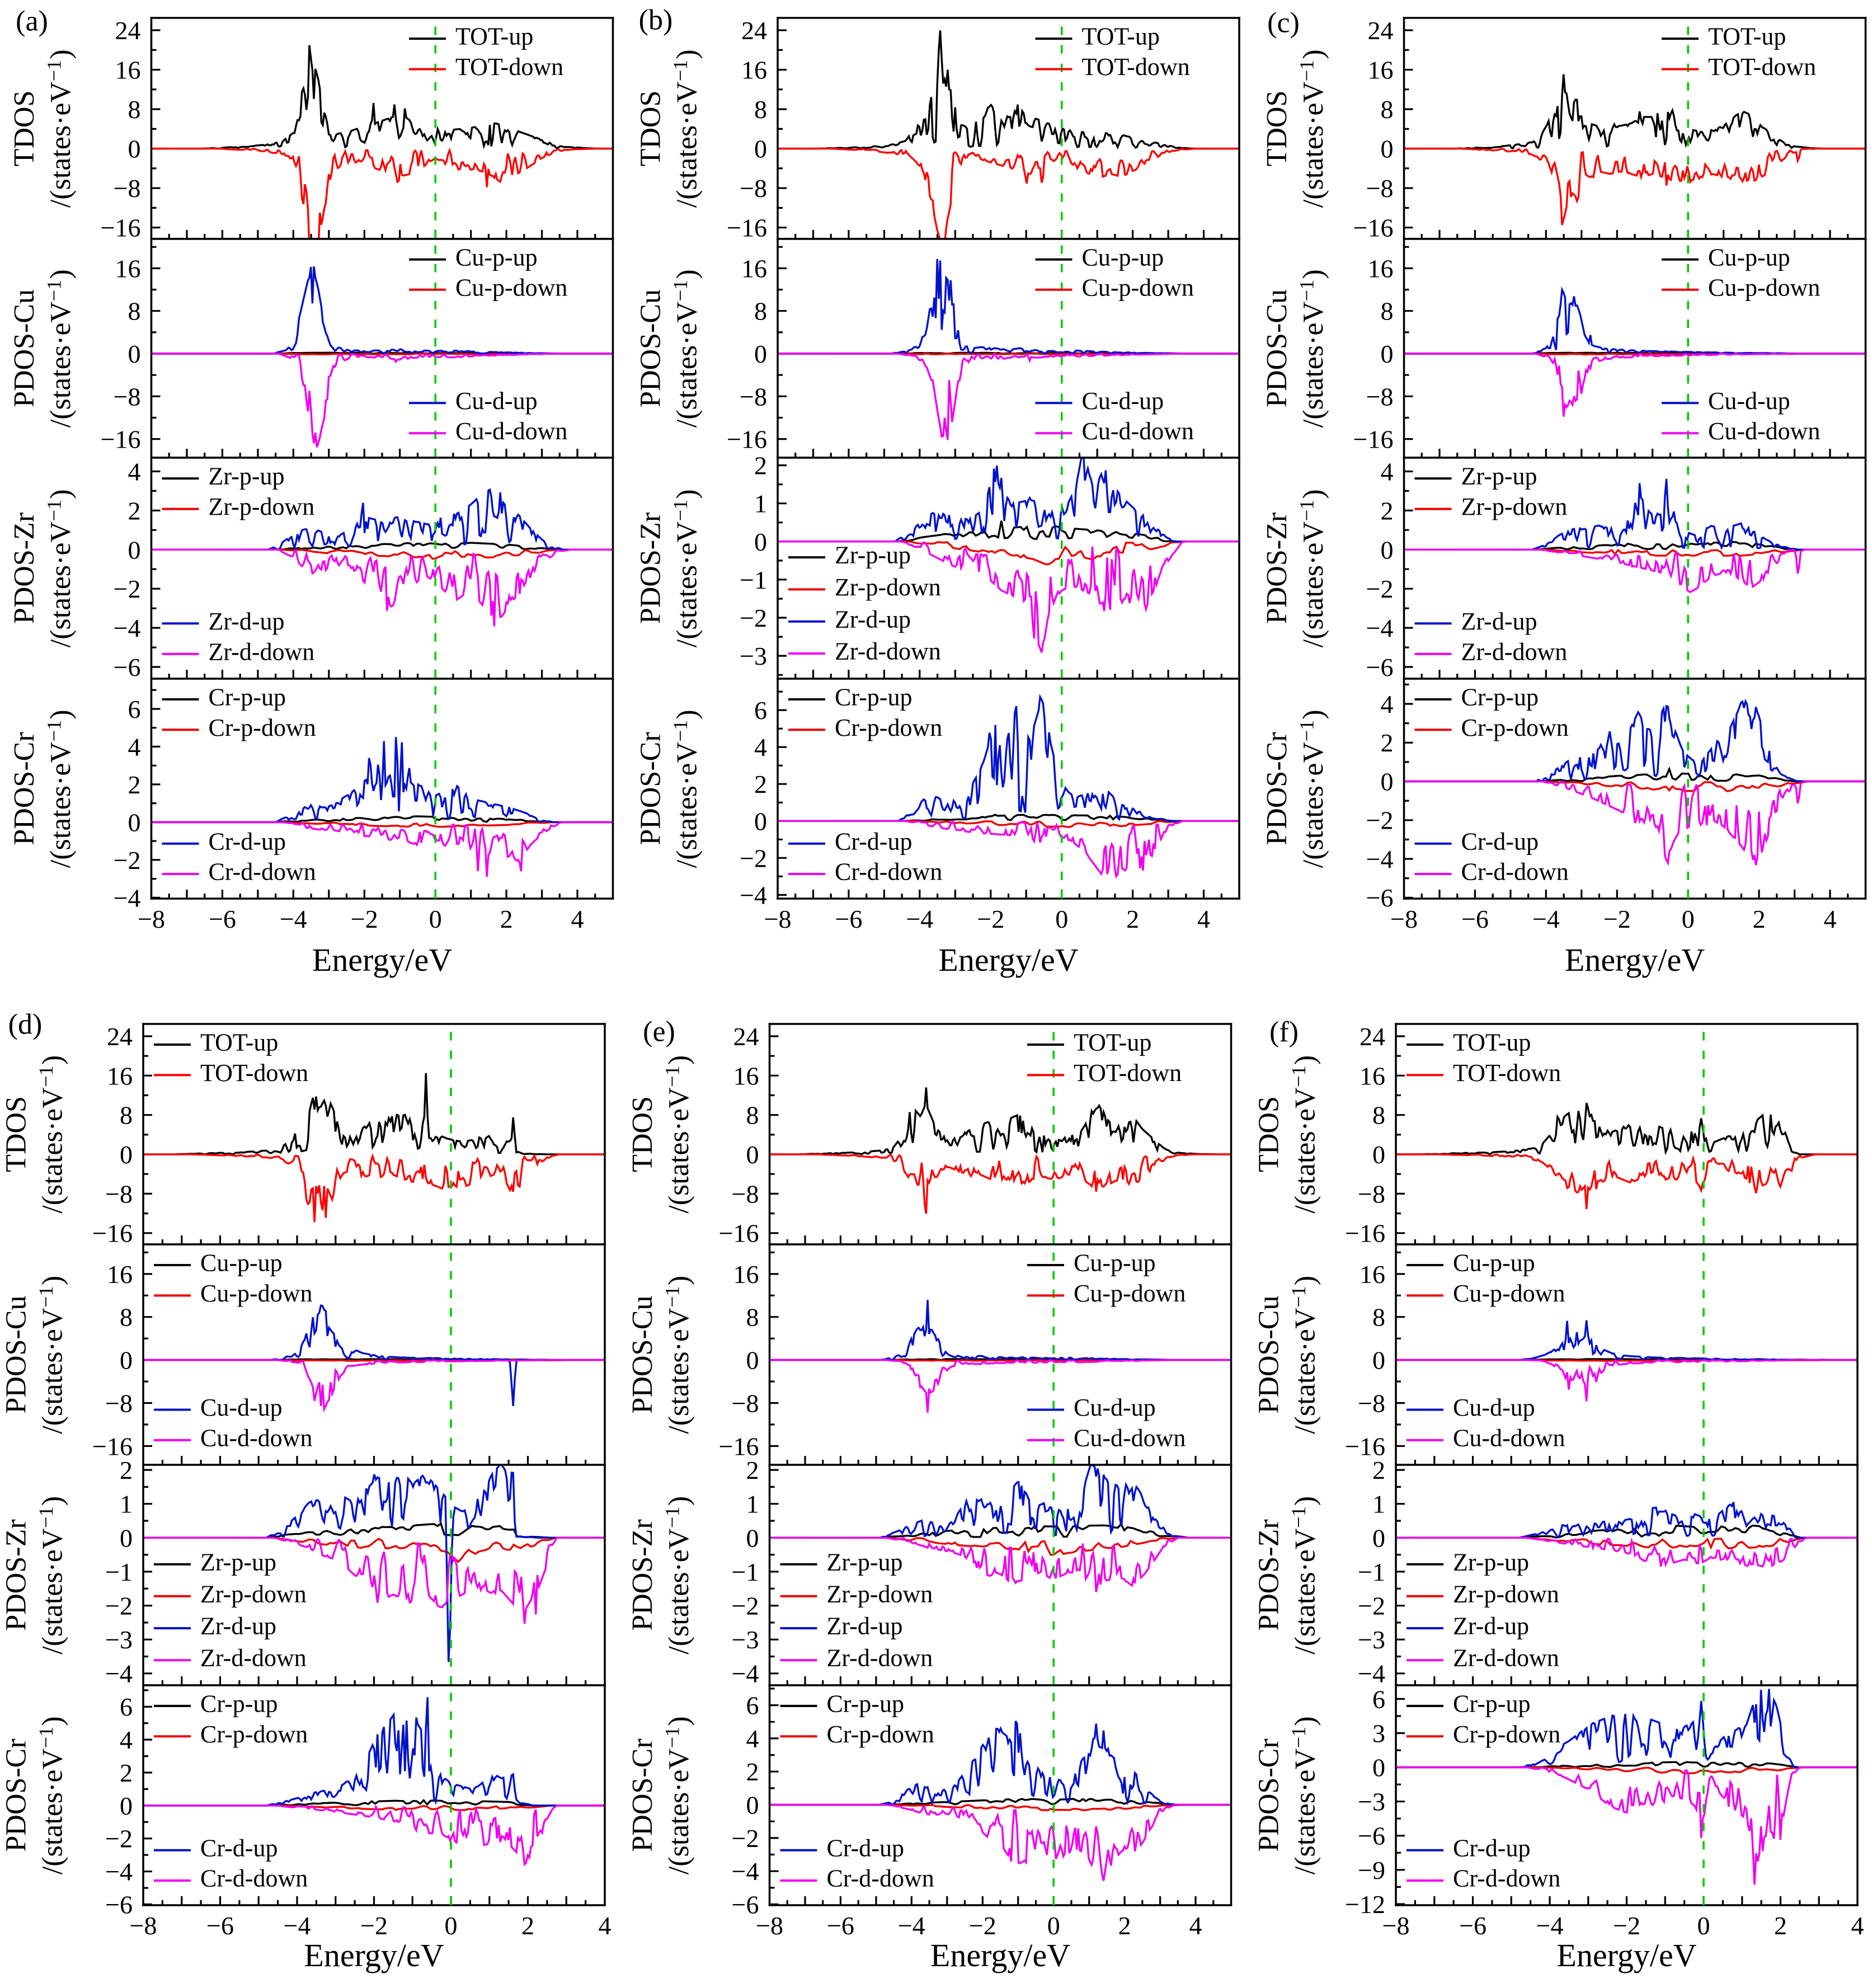  Describe the element at coordinates (1509, 1294) in the screenshot. I see `svg-text: Cu-p-down` at that location.